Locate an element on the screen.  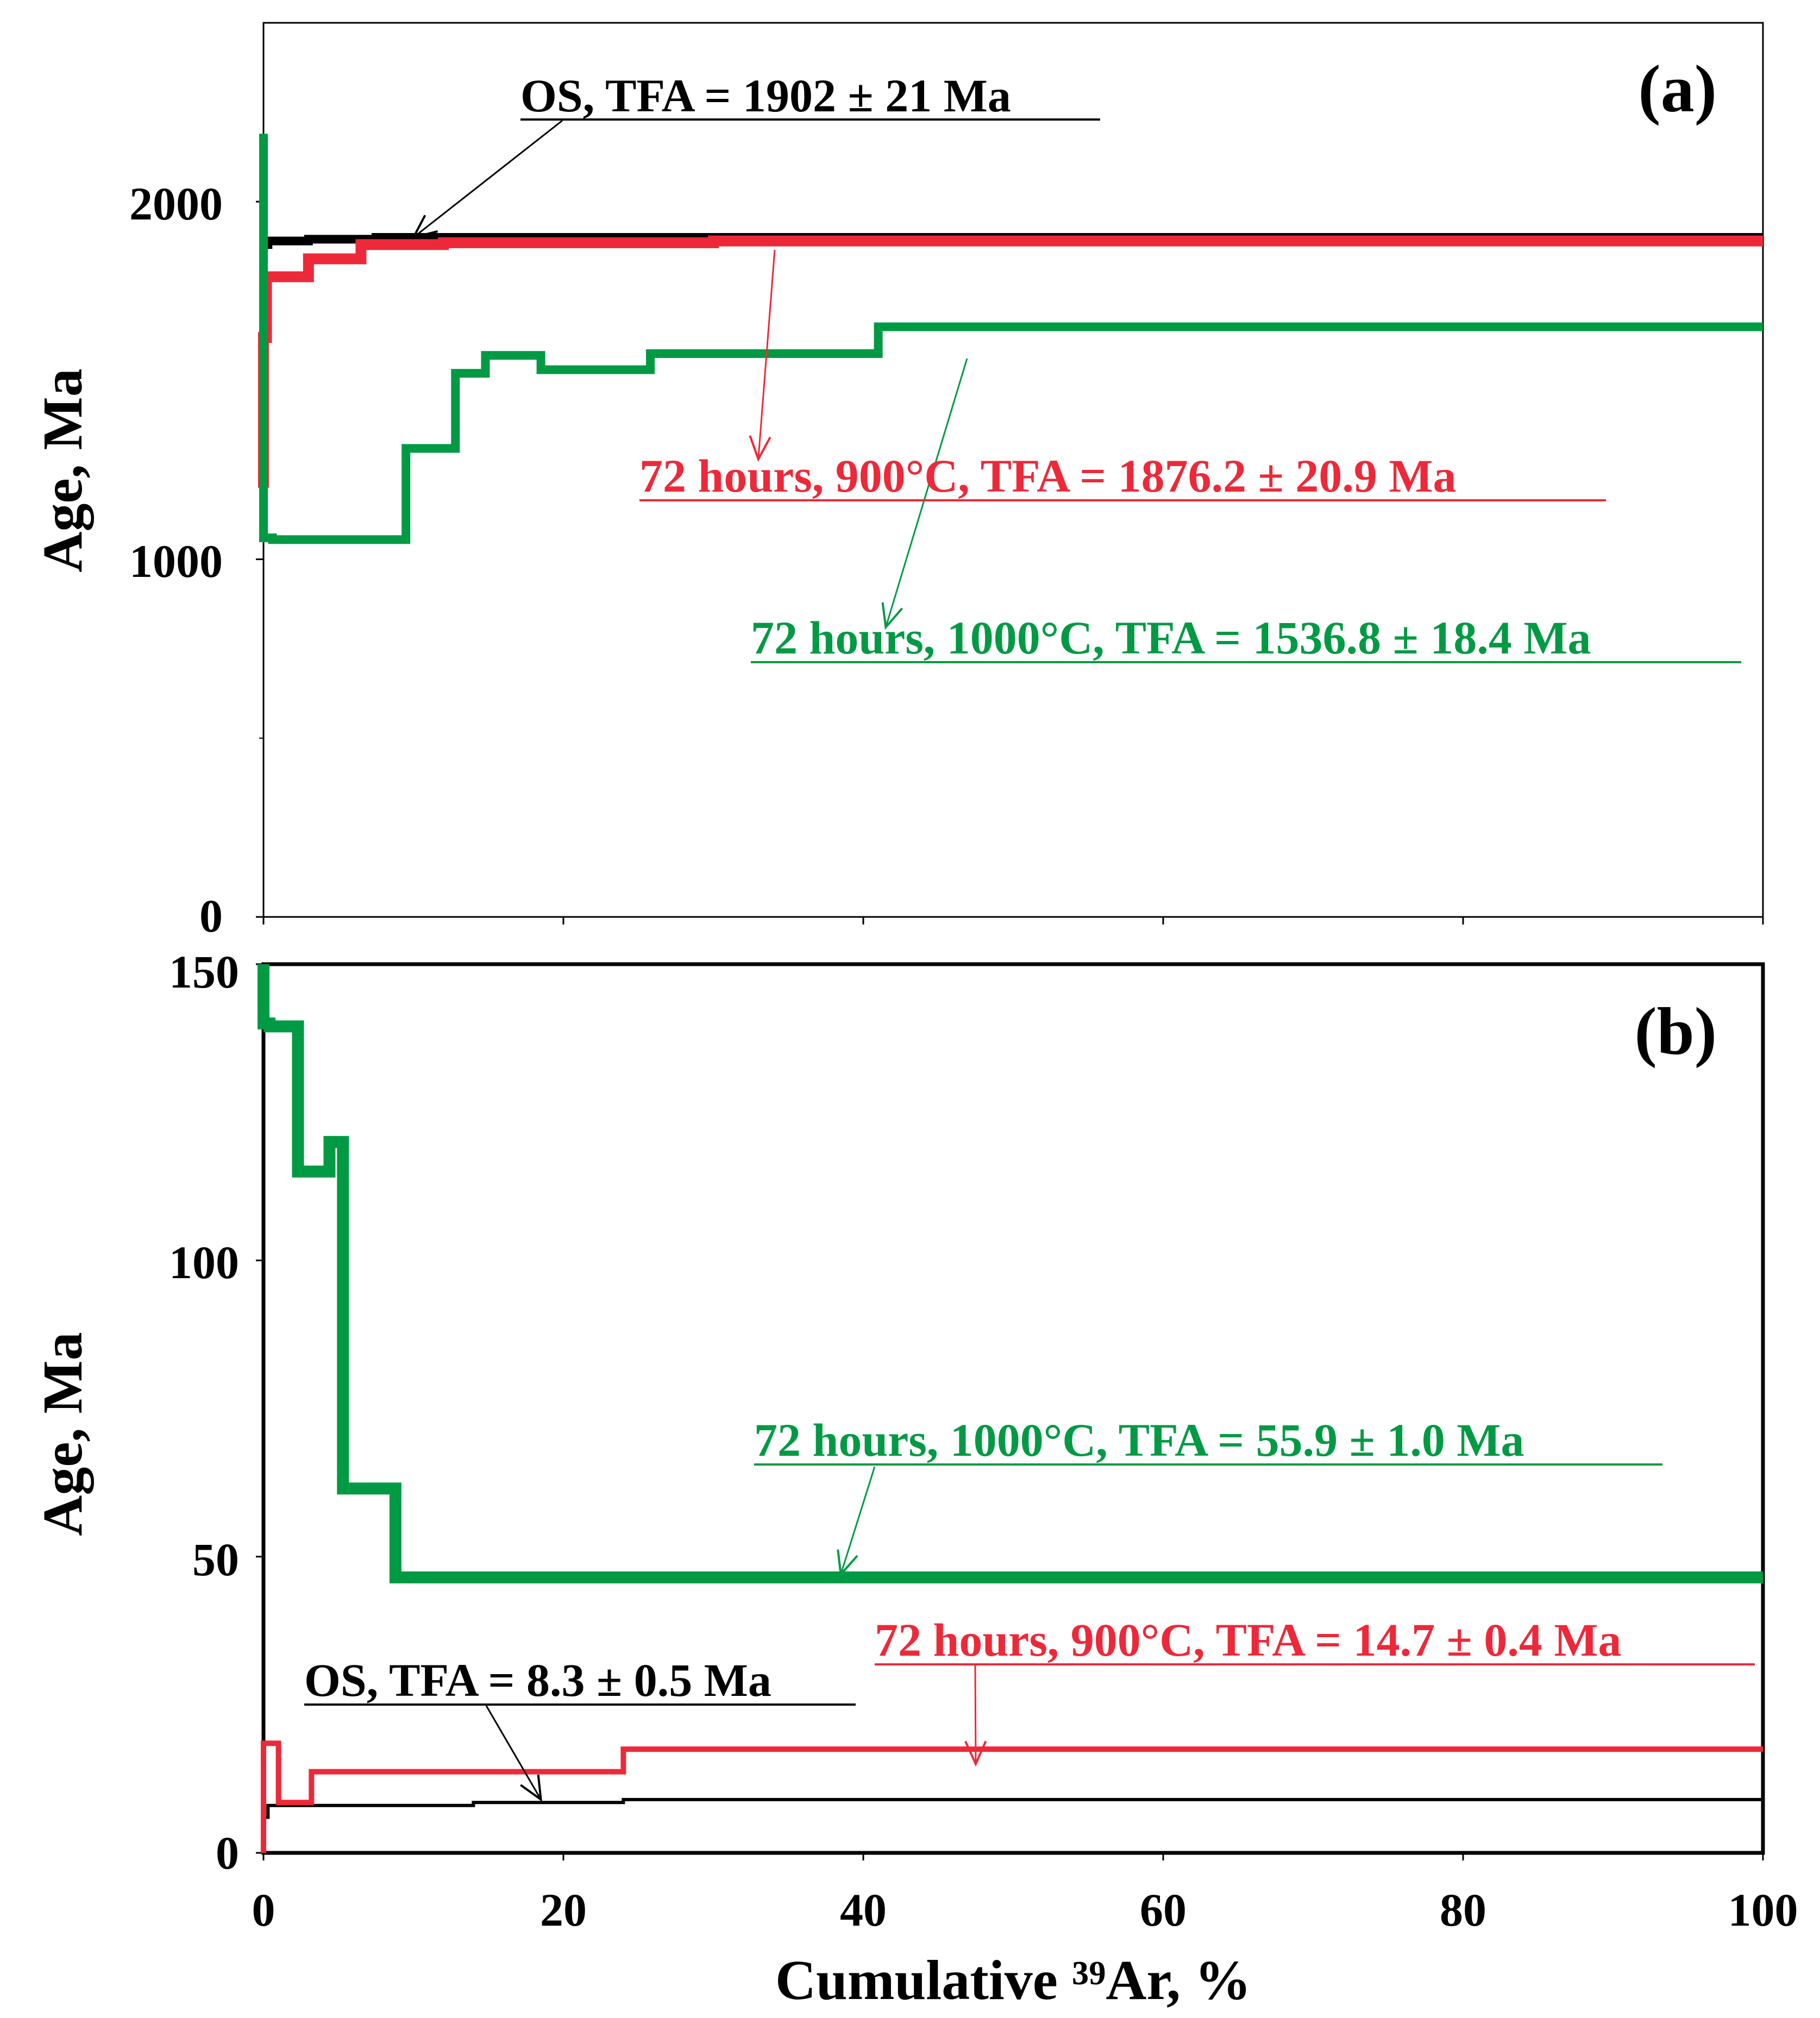
panel-a-os-label: OS, TFA = 1902 ± 21 Ma is located at coordinates (765, 96).